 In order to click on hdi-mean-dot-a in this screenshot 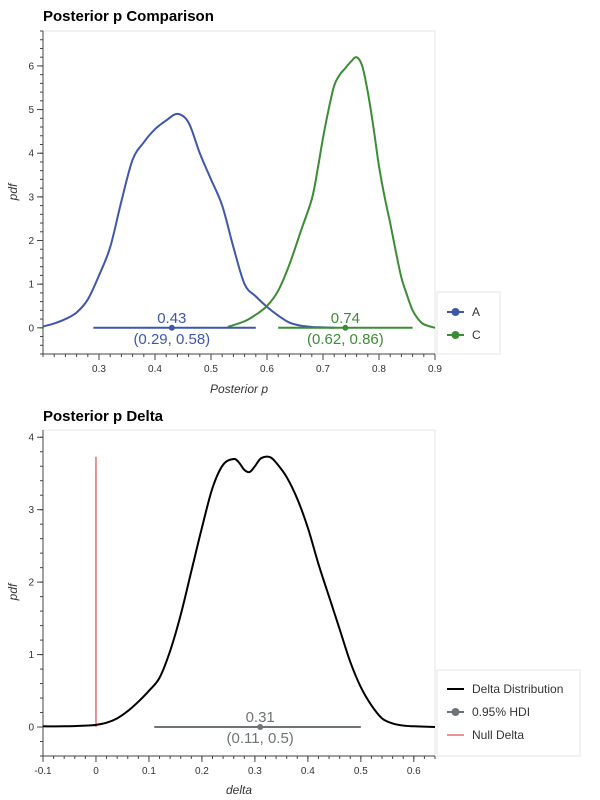, I will do `click(171, 327)`.